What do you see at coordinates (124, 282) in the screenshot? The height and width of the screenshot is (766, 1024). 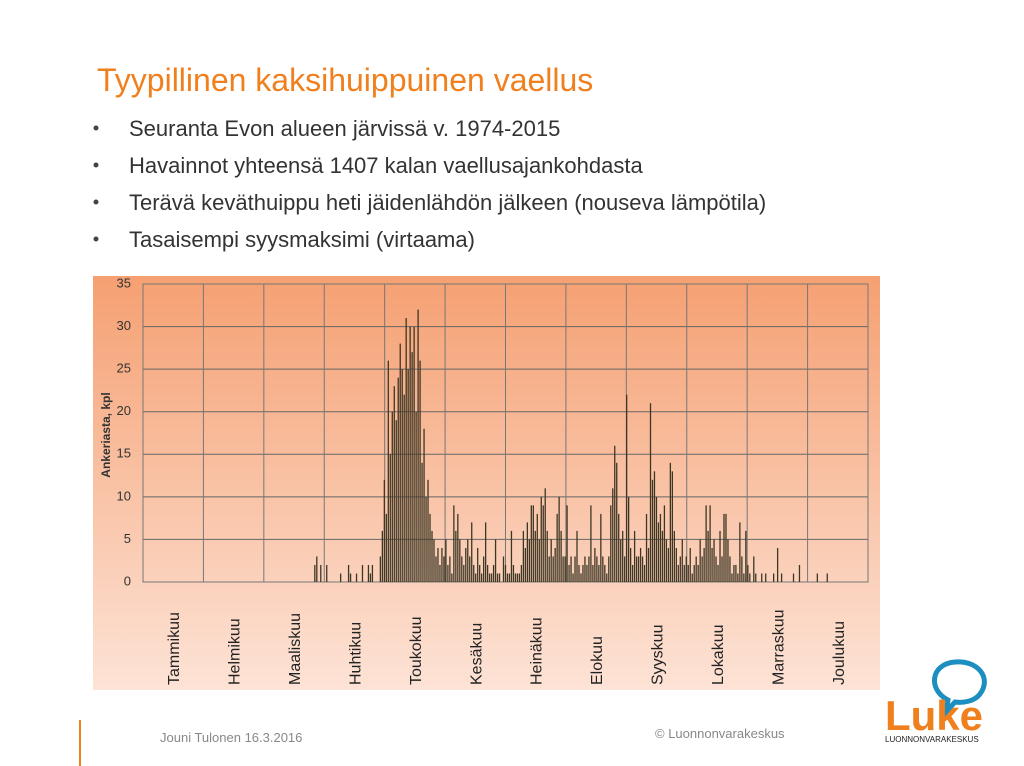 I see `y-tick-label: 35` at bounding box center [124, 282].